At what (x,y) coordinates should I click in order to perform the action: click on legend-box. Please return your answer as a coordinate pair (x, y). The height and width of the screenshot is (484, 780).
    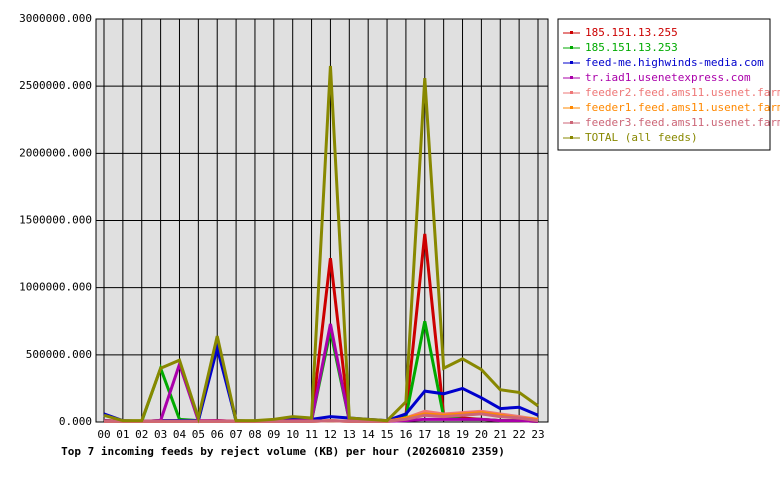
    Looking at the image, I should click on (664, 84).